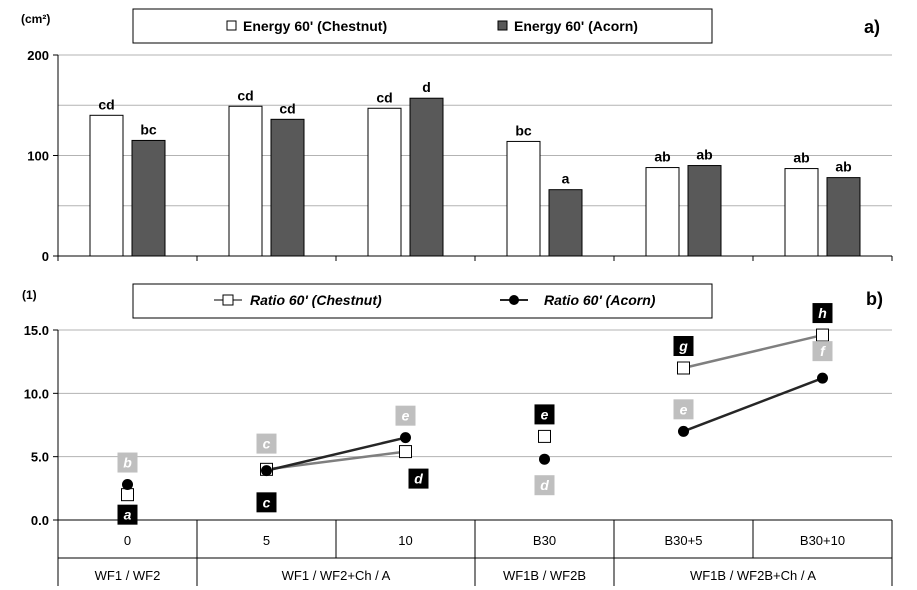 Image resolution: width=917 pixels, height=590 pixels. What do you see at coordinates (127, 540) in the screenshot?
I see `category-label: 0` at bounding box center [127, 540].